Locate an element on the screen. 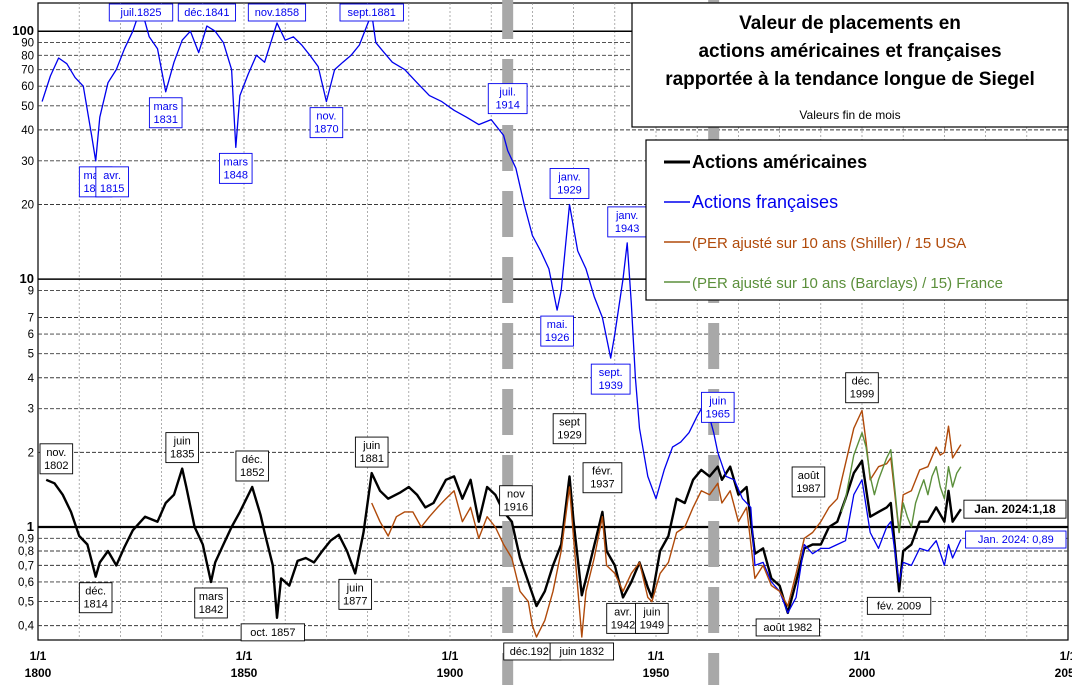 This screenshot has width=1072, height=690. annotation-text: fév. 2009 is located at coordinates (899, 606).